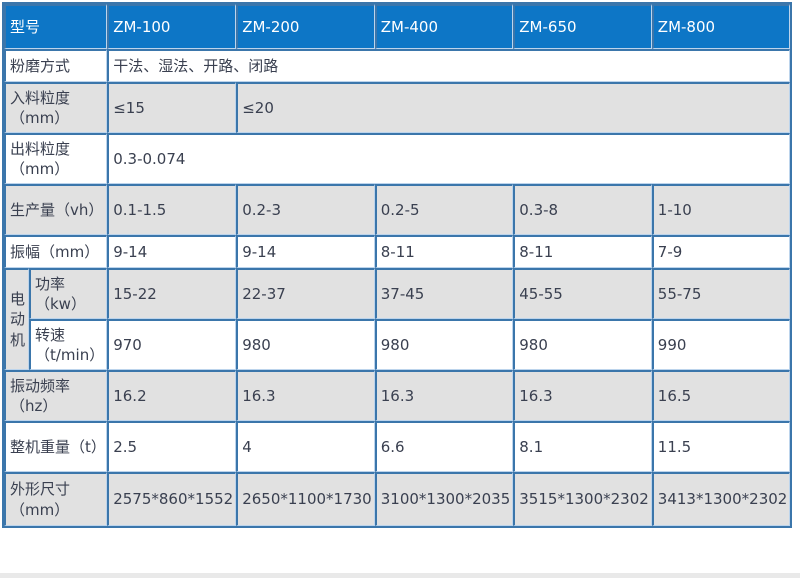 This screenshot has height=578, width=800. What do you see at coordinates (721, 499) in the screenshot?
I see `value-cell: 3413*1300*2302` at bounding box center [721, 499].